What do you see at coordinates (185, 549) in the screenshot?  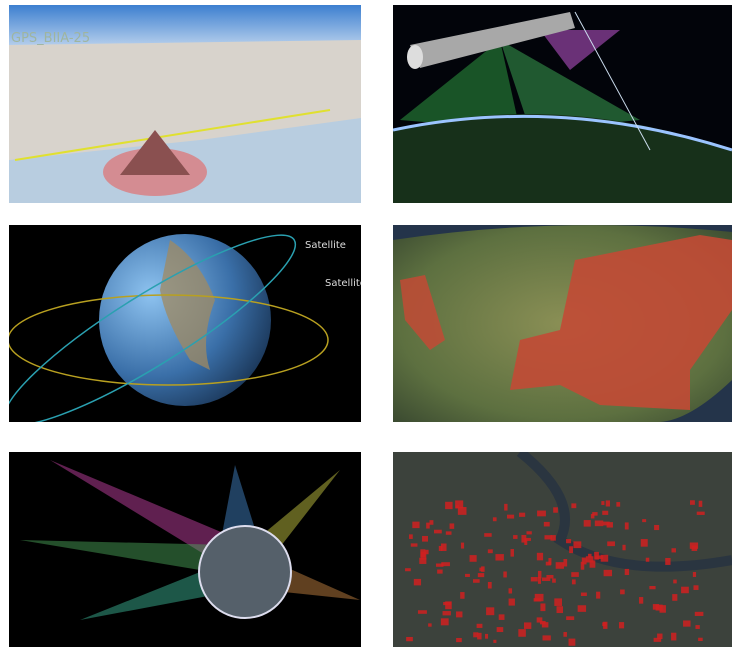 I see `panel-coverage-beams` at bounding box center [185, 549].